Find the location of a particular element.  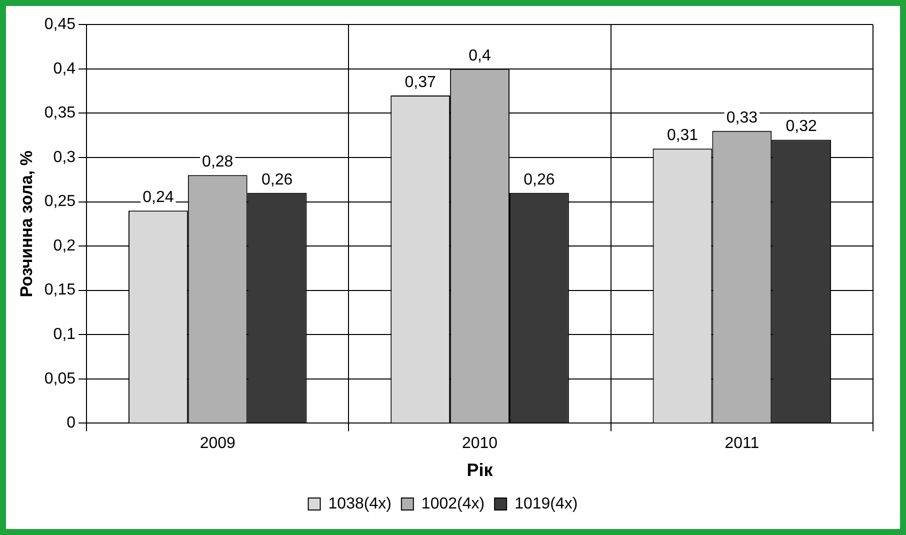

y-tick-label: 0,35 is located at coordinates (60, 113).